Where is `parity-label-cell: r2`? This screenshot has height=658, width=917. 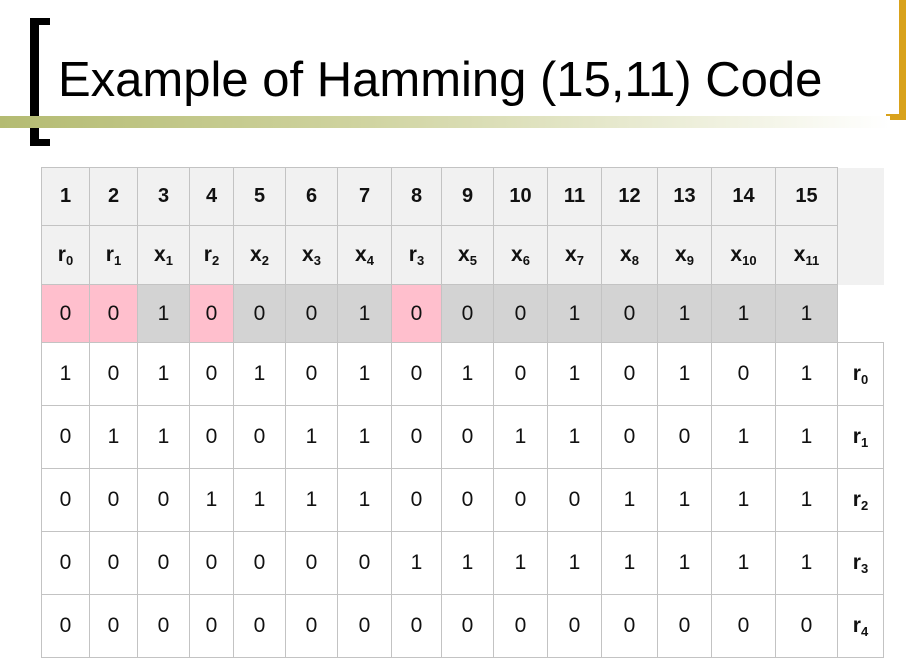 parity-label-cell: r2 is located at coordinates (860, 500).